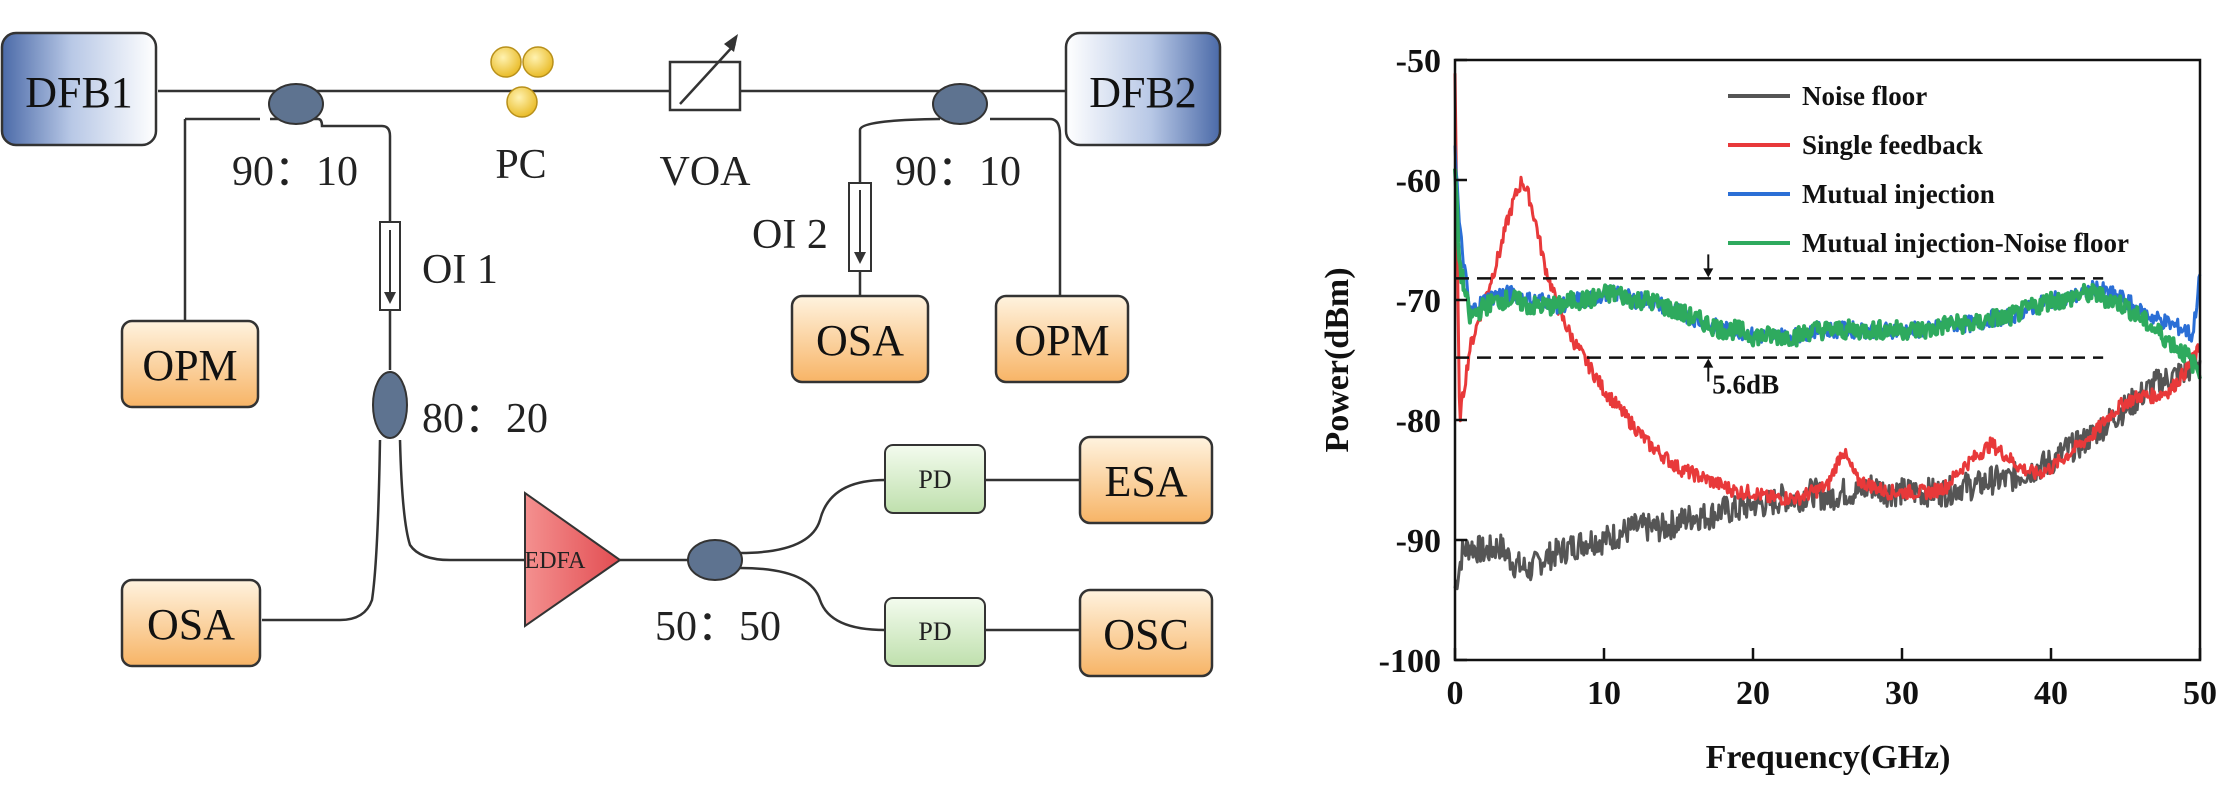 Image resolution: width=2221 pixels, height=789 pixels. I want to click on x-tick-label: 10, so click(1604, 693).